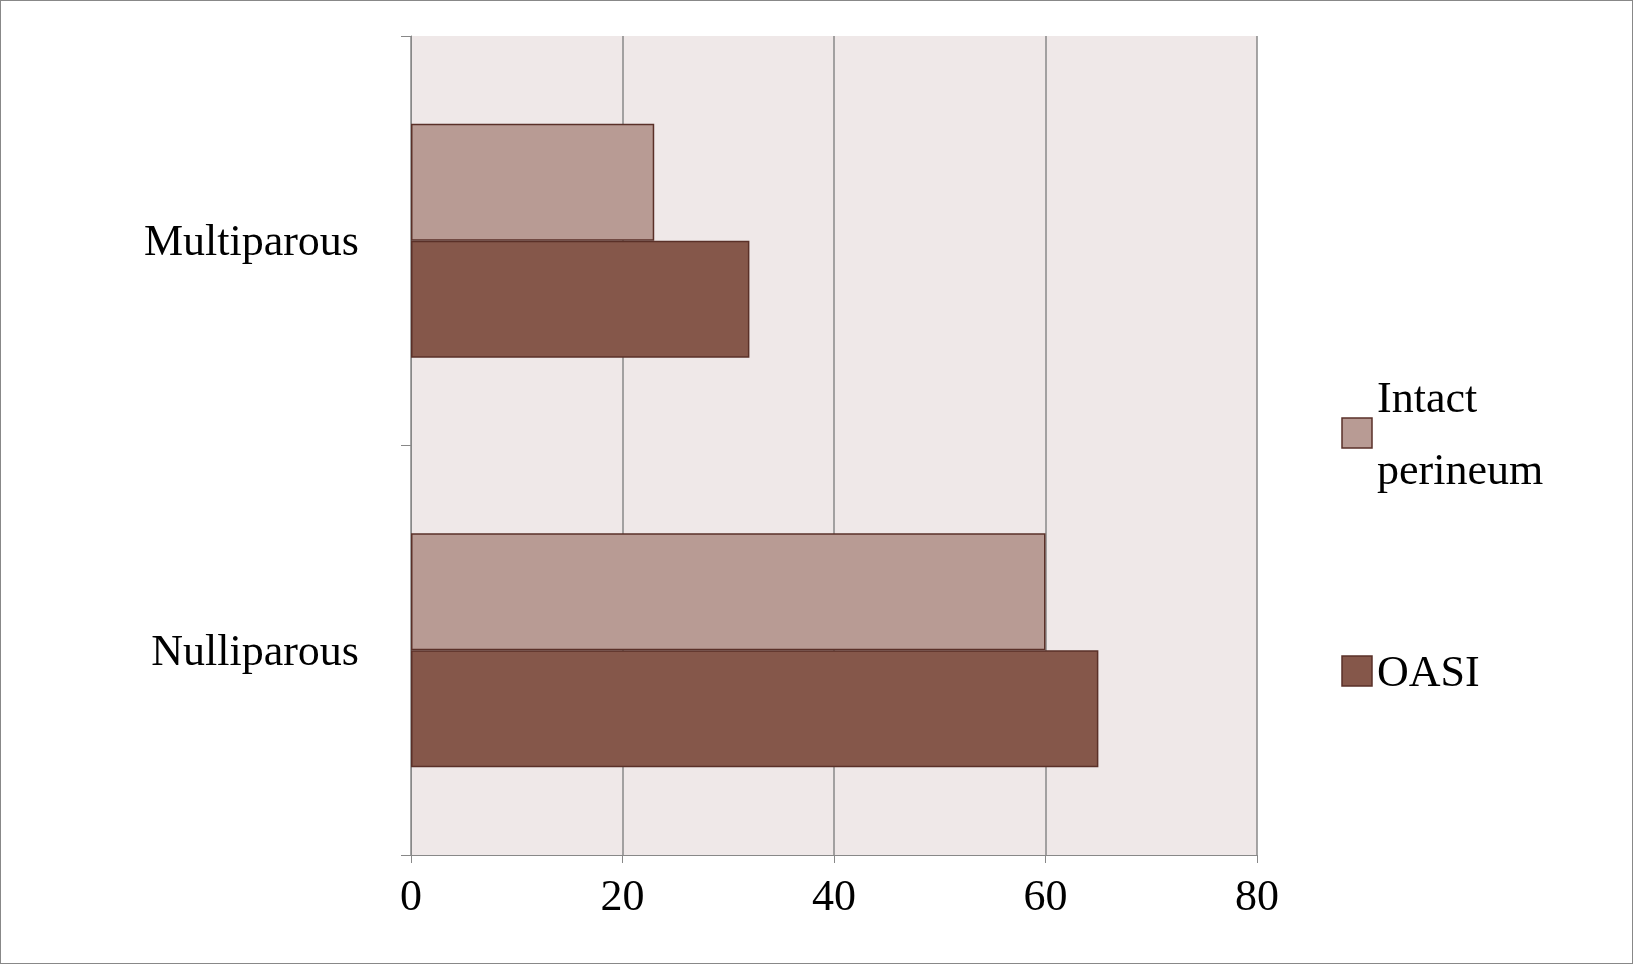  Describe the element at coordinates (411, 895) in the screenshot. I see `x-tick-label: 0` at that location.